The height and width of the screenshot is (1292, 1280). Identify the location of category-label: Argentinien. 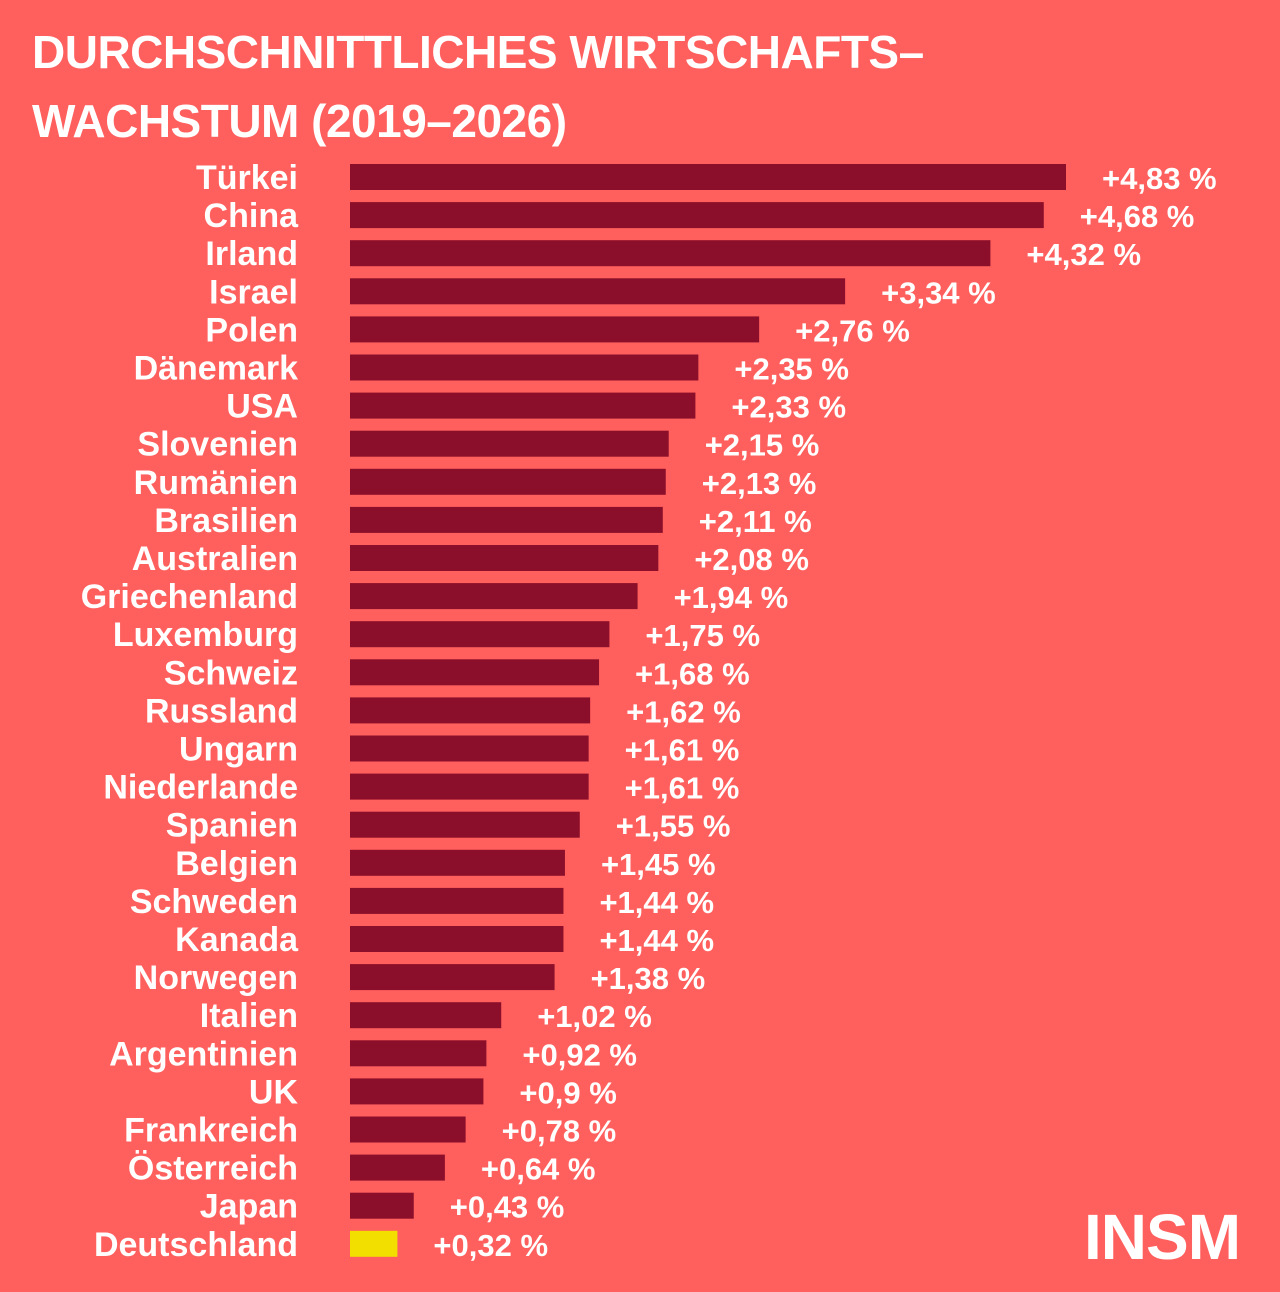
(203, 1054).